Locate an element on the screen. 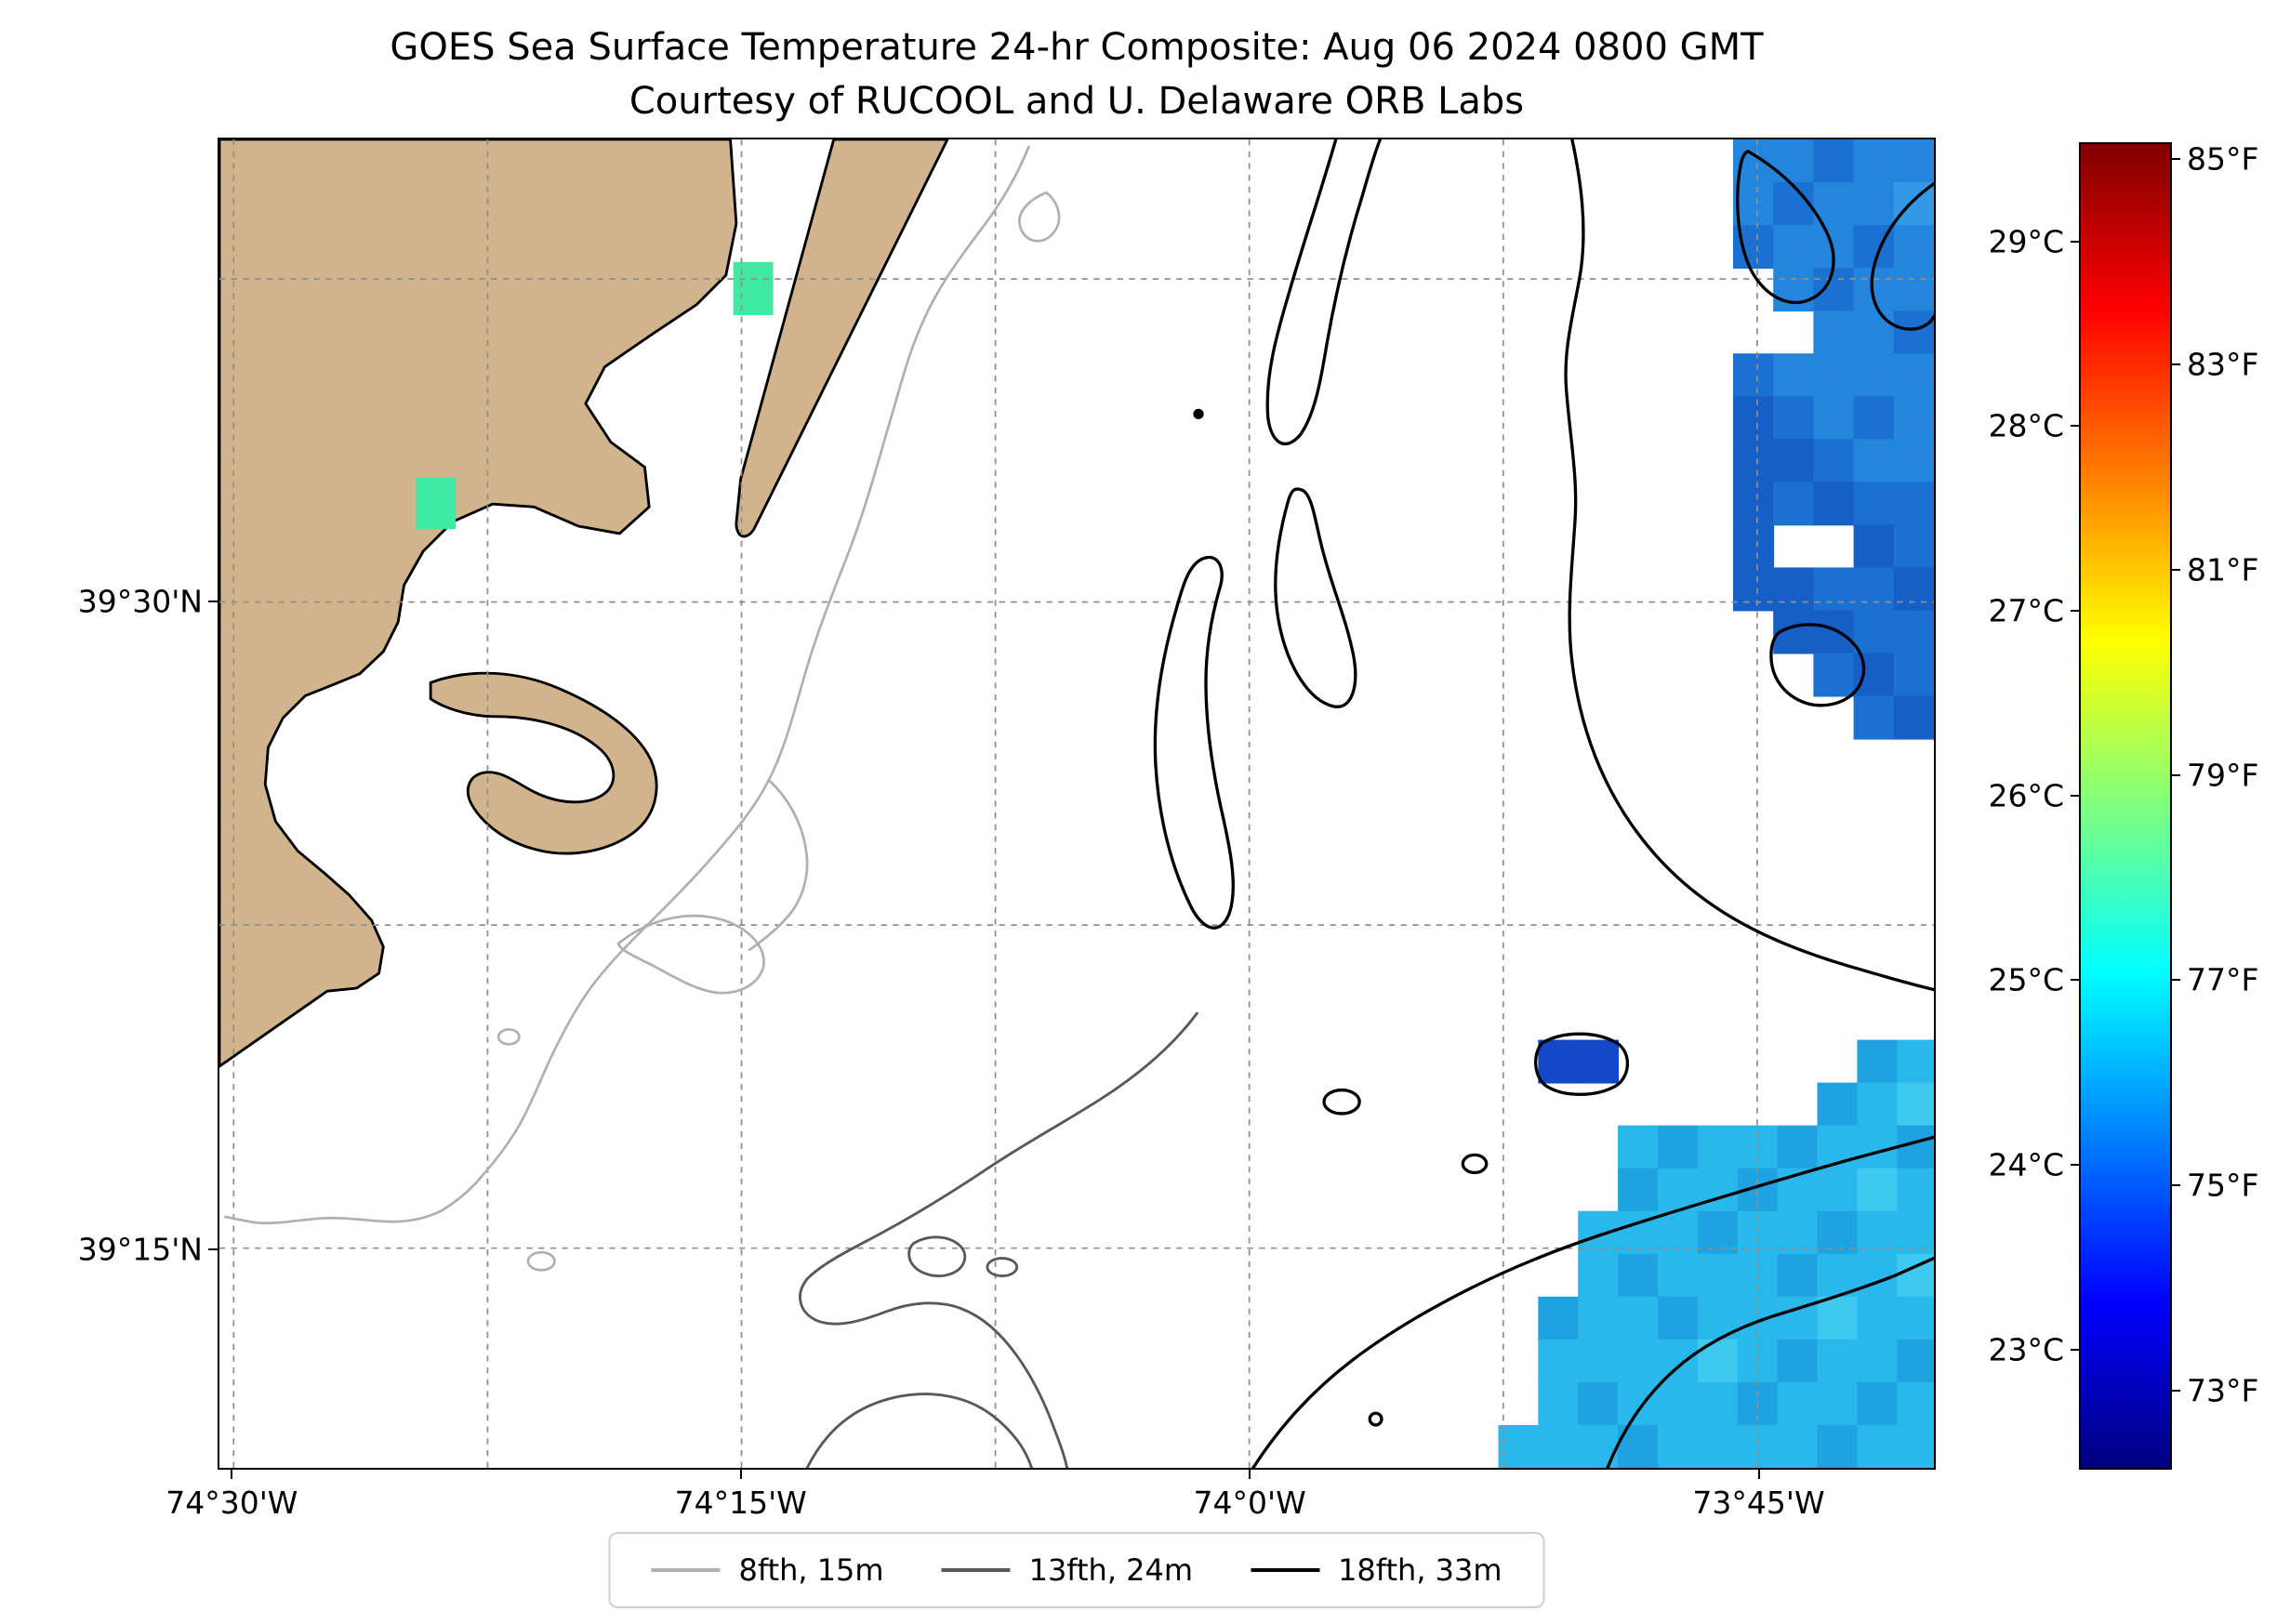 This screenshot has width=2290, height=1624. contour-18fth-top-hairpin is located at coordinates (1324, 292).